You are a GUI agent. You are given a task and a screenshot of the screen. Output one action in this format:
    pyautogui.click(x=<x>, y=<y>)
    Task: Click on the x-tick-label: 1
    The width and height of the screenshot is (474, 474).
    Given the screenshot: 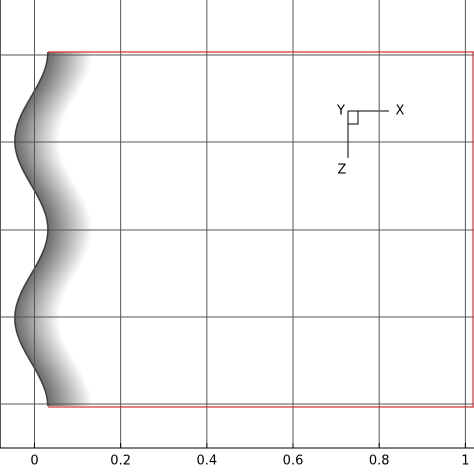 What is the action you would take?
    pyautogui.click(x=465, y=461)
    